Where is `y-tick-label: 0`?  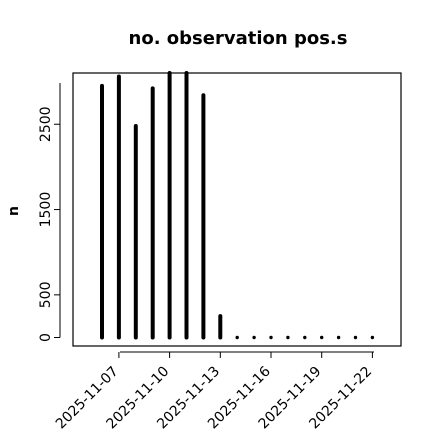
y-tick-label: 0 is located at coordinates (46, 337).